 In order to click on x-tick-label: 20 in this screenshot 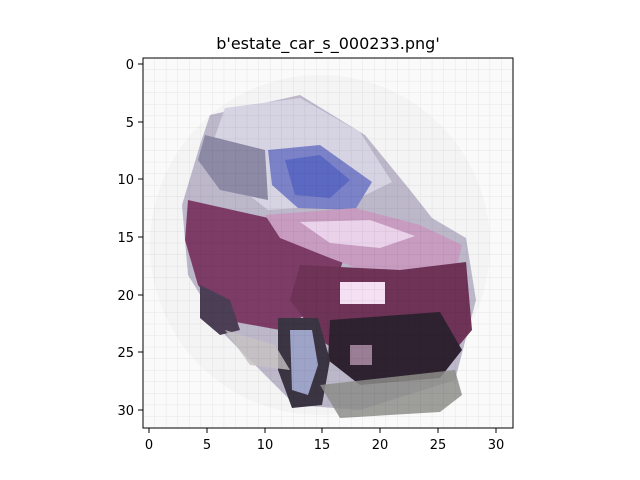, I will do `click(380, 445)`.